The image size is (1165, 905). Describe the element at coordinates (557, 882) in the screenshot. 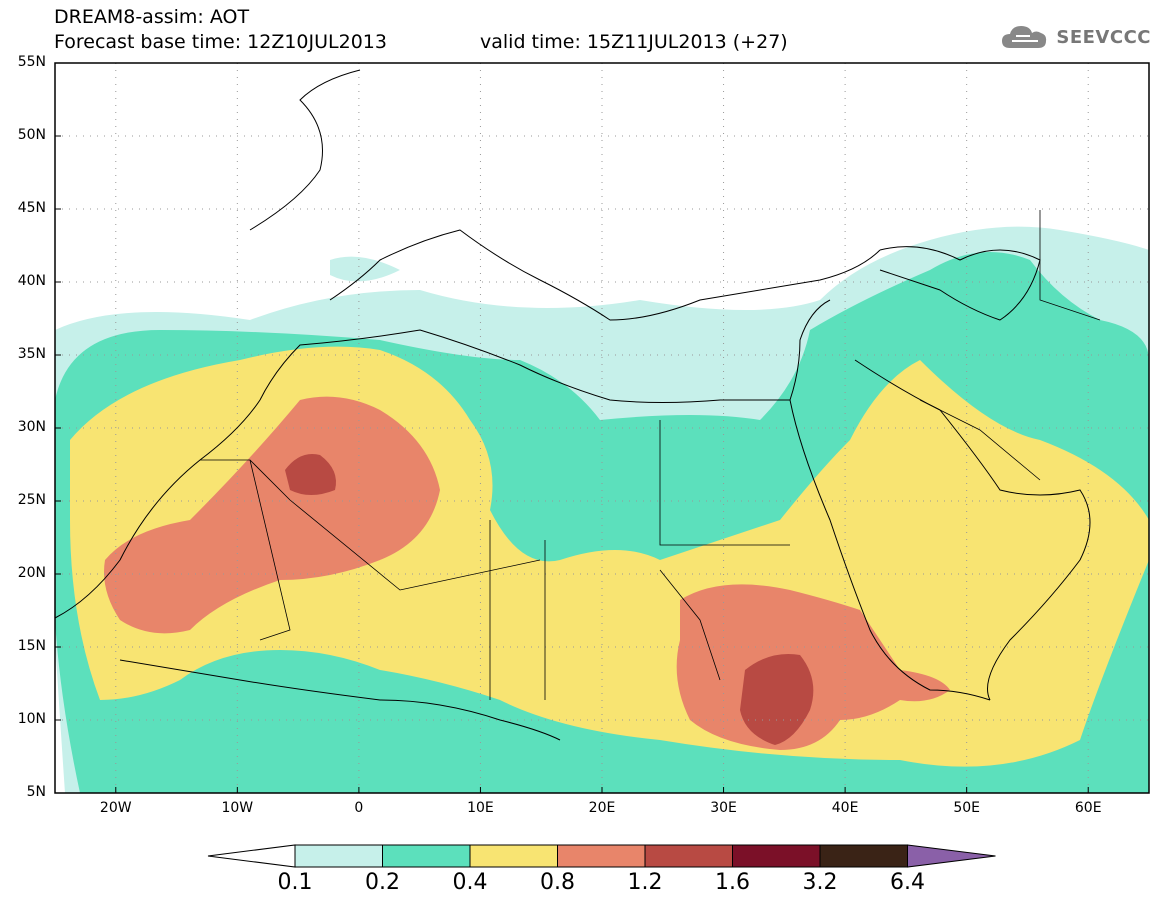

I see `colorbar-level-label: 0.8` at that location.